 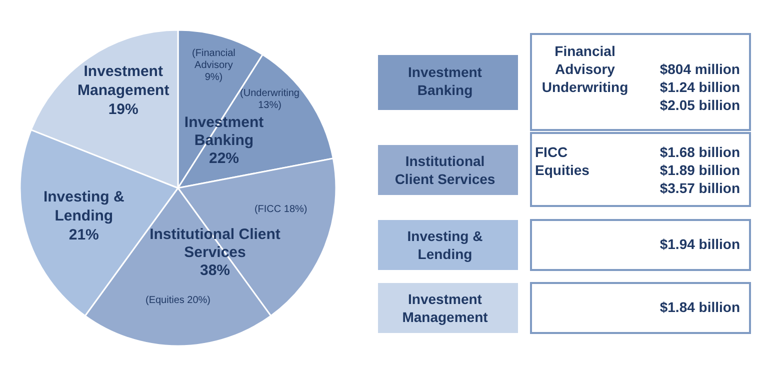 I want to click on text: $804 million $1.24 billion $2.05 billion, so click(x=700, y=87).